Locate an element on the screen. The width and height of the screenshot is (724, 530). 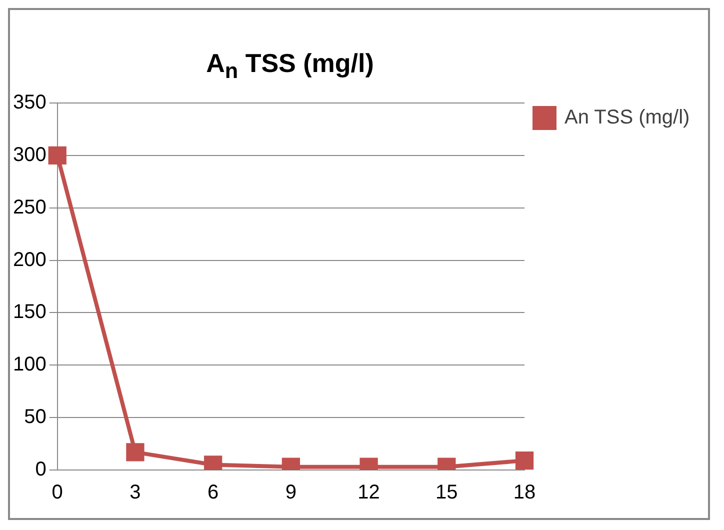
y-tick-label: 350 is located at coordinates (29, 103).